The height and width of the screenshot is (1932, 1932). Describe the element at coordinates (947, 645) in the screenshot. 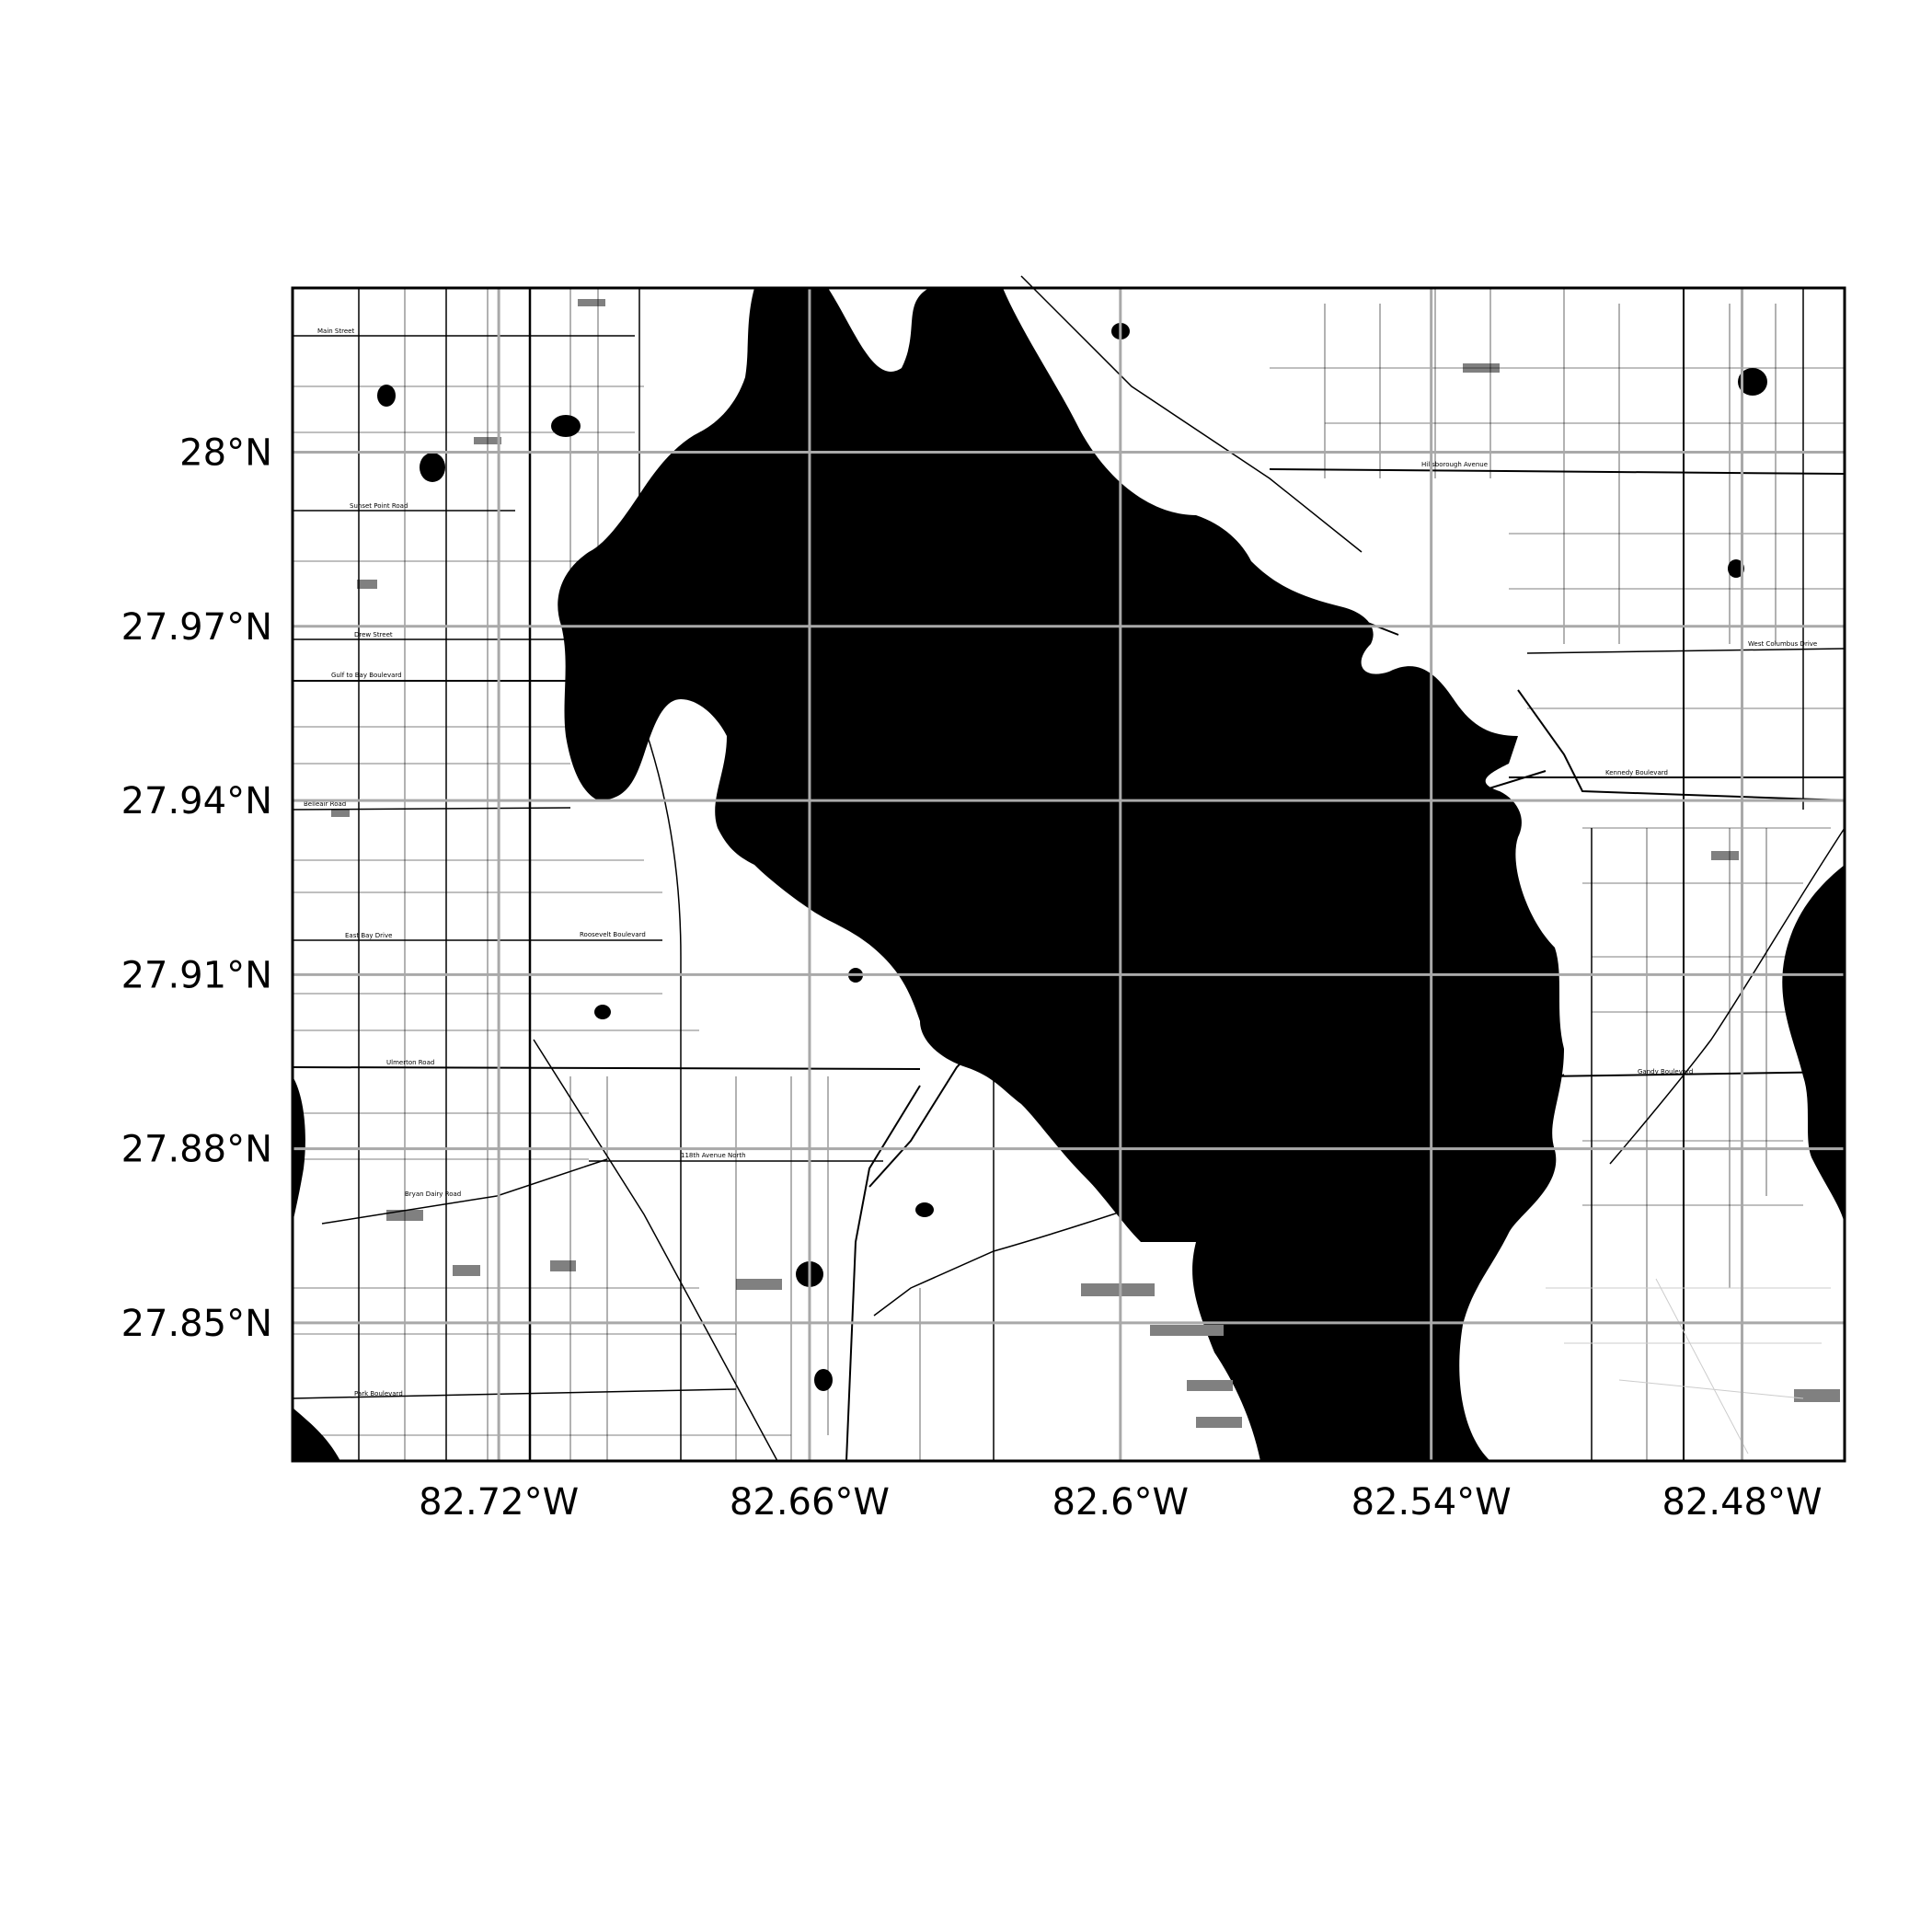

I see `road-sr60-causeway` at that location.